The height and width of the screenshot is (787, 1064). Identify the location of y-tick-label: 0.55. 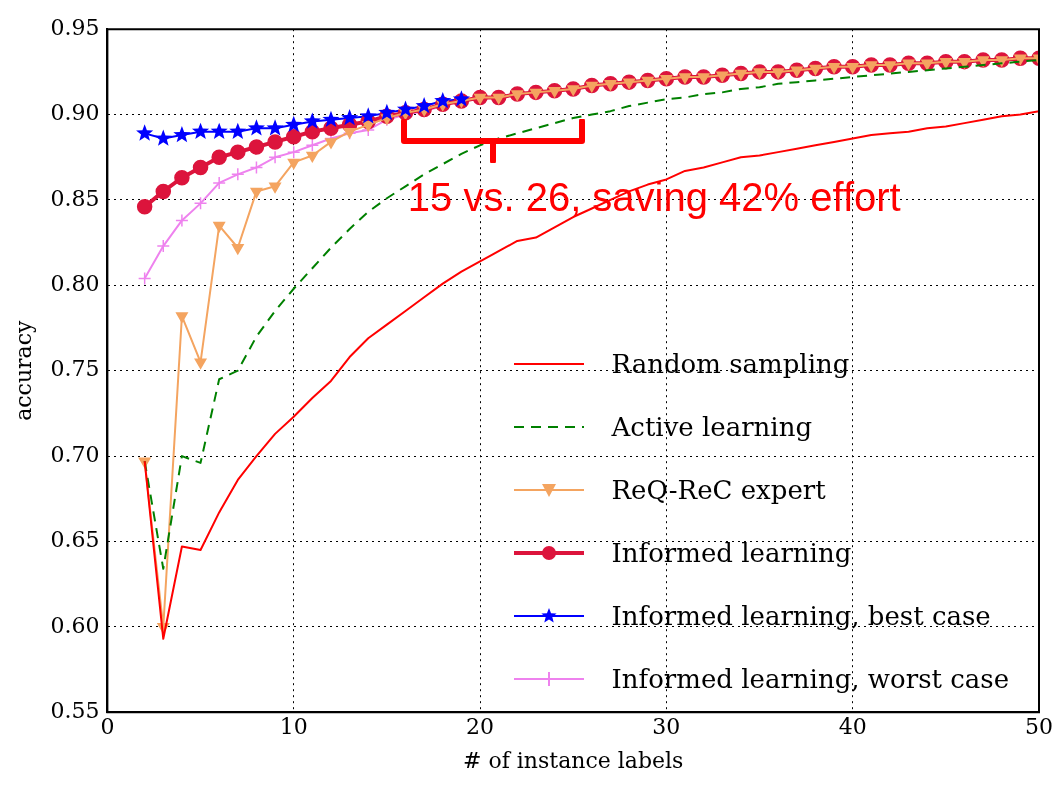
(75, 710).